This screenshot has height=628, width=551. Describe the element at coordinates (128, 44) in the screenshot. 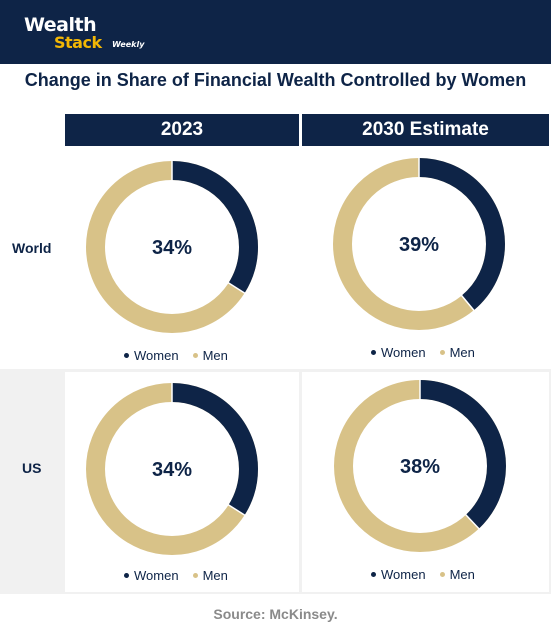

I see `logo-weekly: Weekly` at that location.